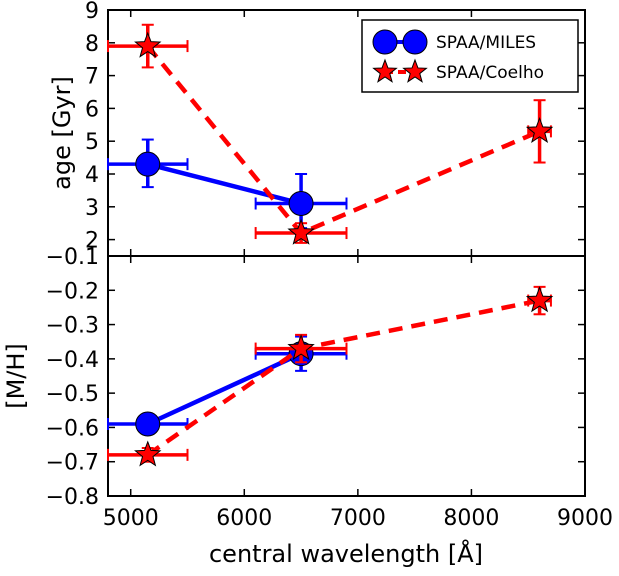  Describe the element at coordinates (72, 257) in the screenshot. I see `metallicity-ytick-label: −0.1` at that location.